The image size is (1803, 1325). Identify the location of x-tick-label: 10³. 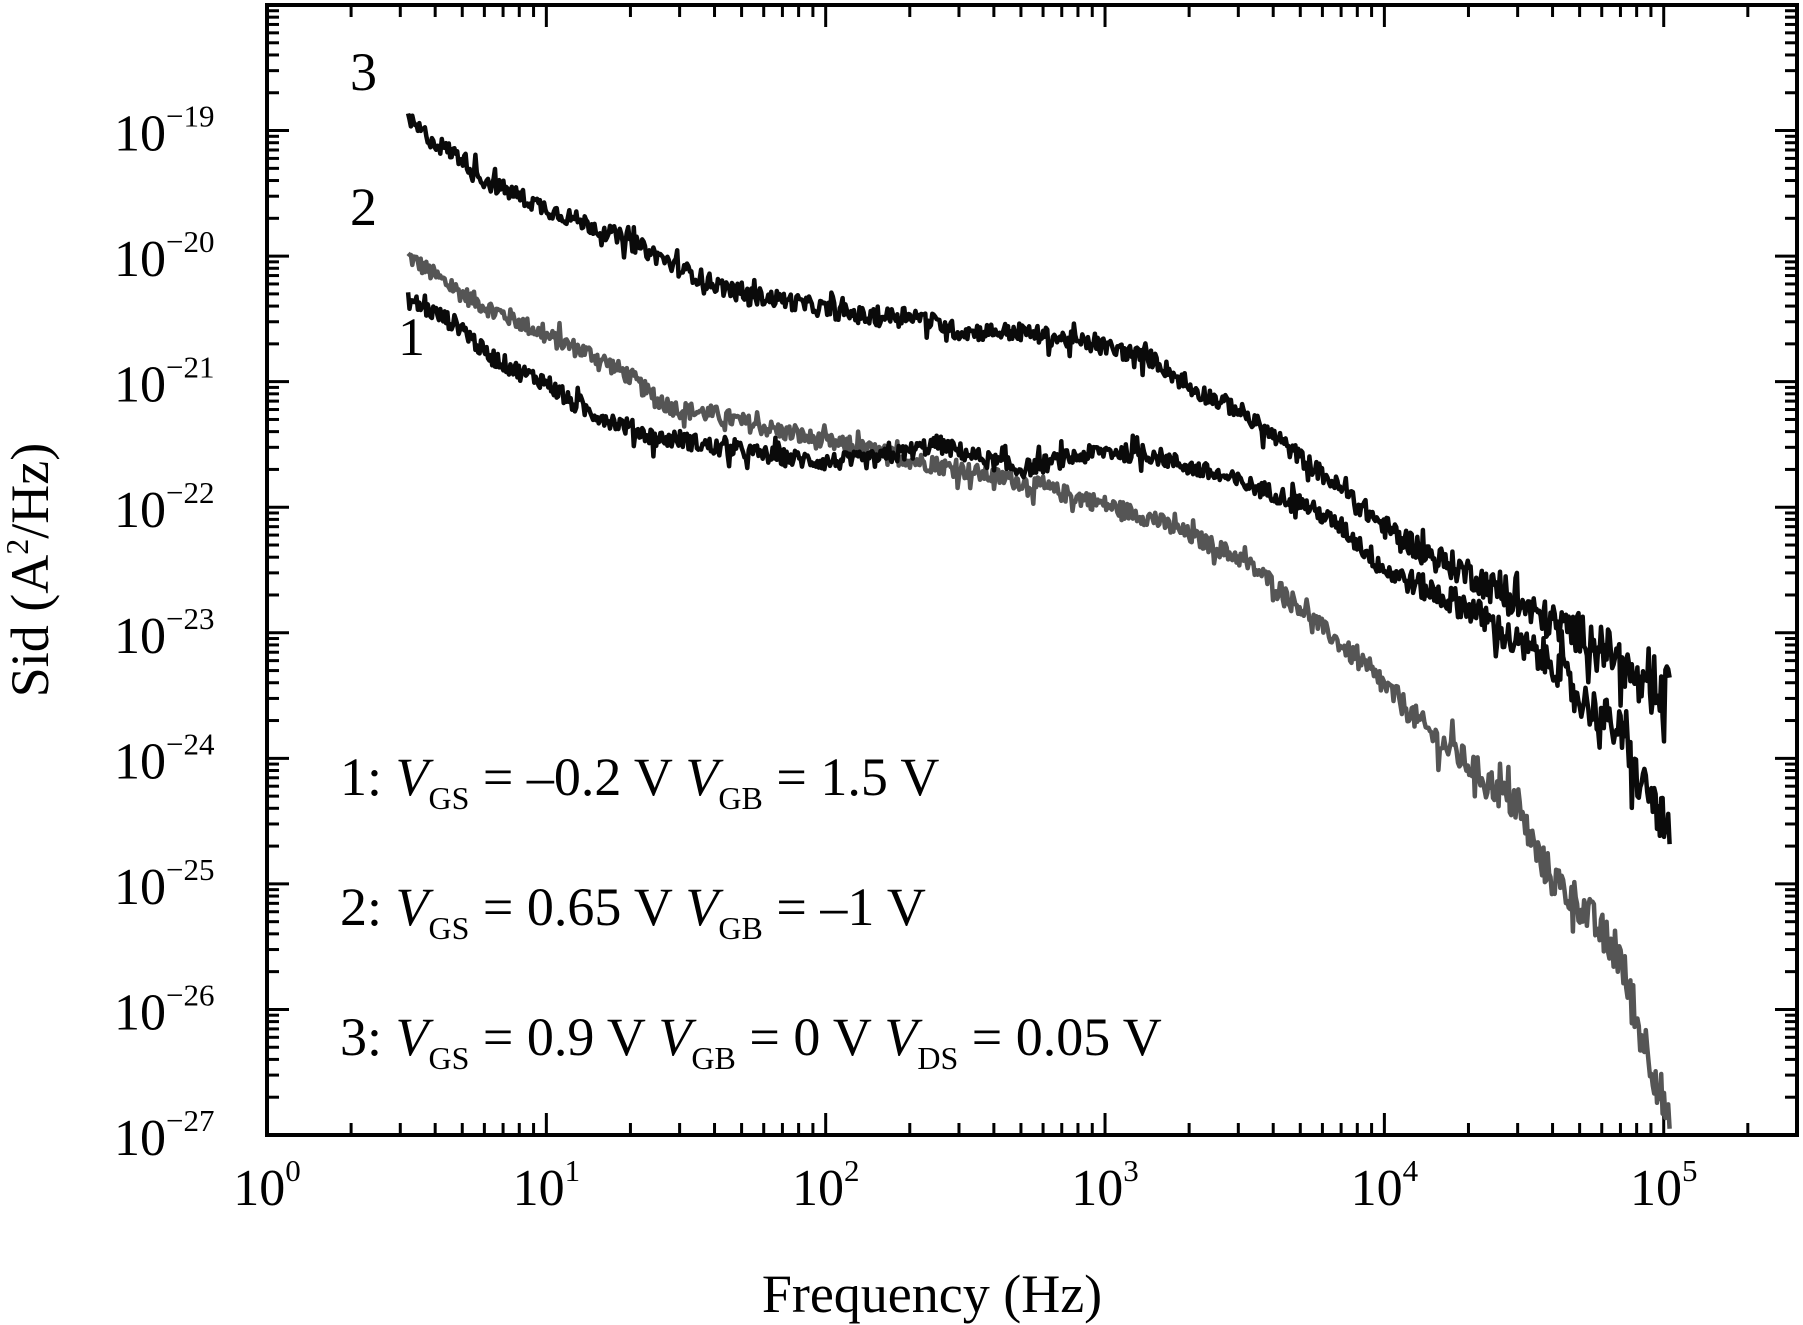
(1105, 1185).